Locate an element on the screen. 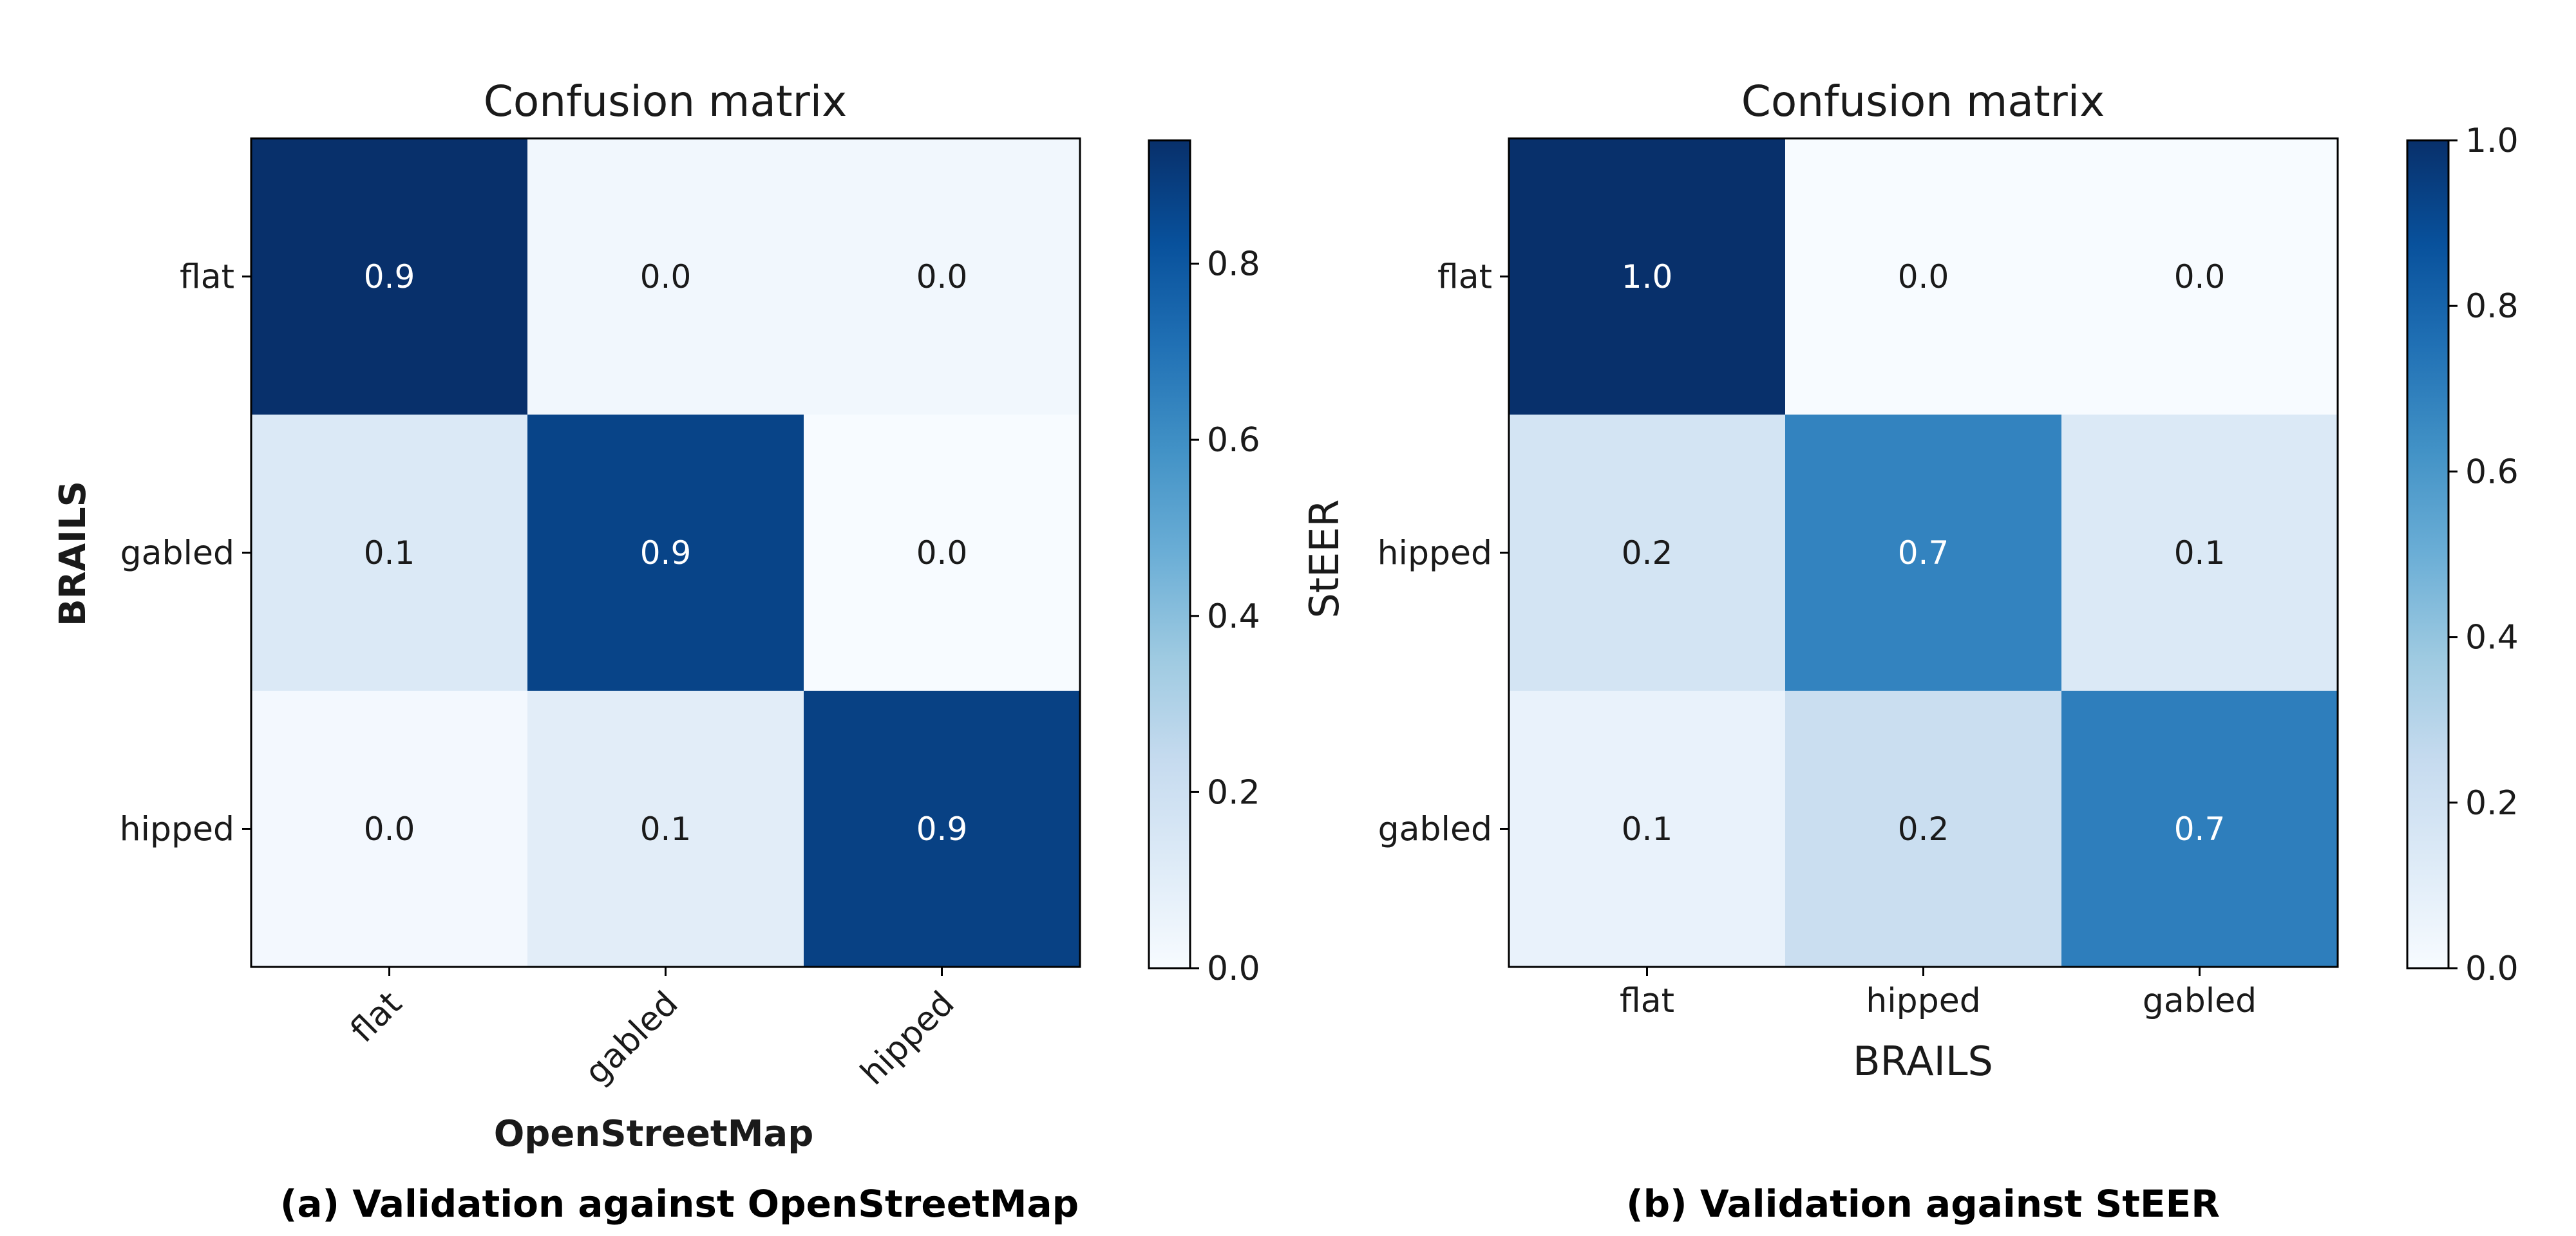 Image resolution: width=2576 pixels, height=1236 pixels. x-axis-ticks: flat gabled hipped is located at coordinates (652, 1029).